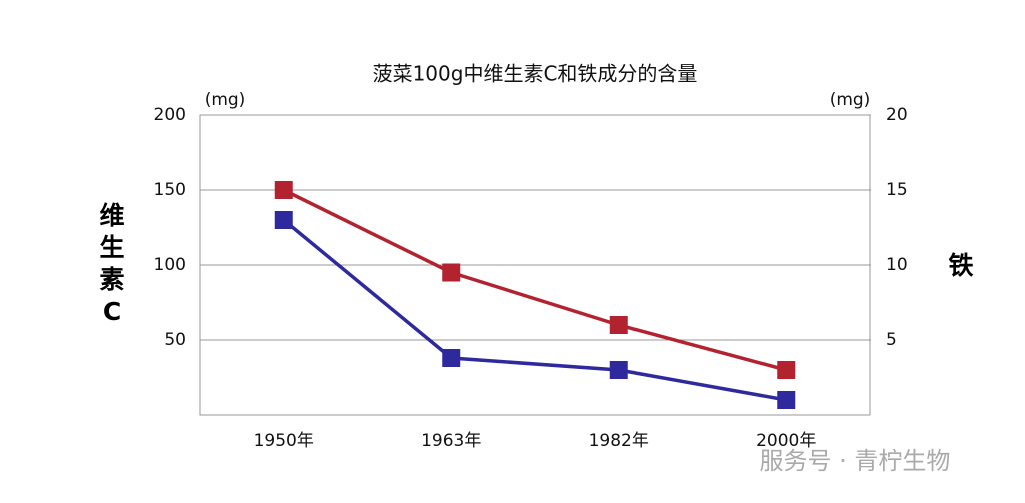 This screenshot has height=503, width=1025. I want to click on x-tick-label: 1950年, so click(284, 441).